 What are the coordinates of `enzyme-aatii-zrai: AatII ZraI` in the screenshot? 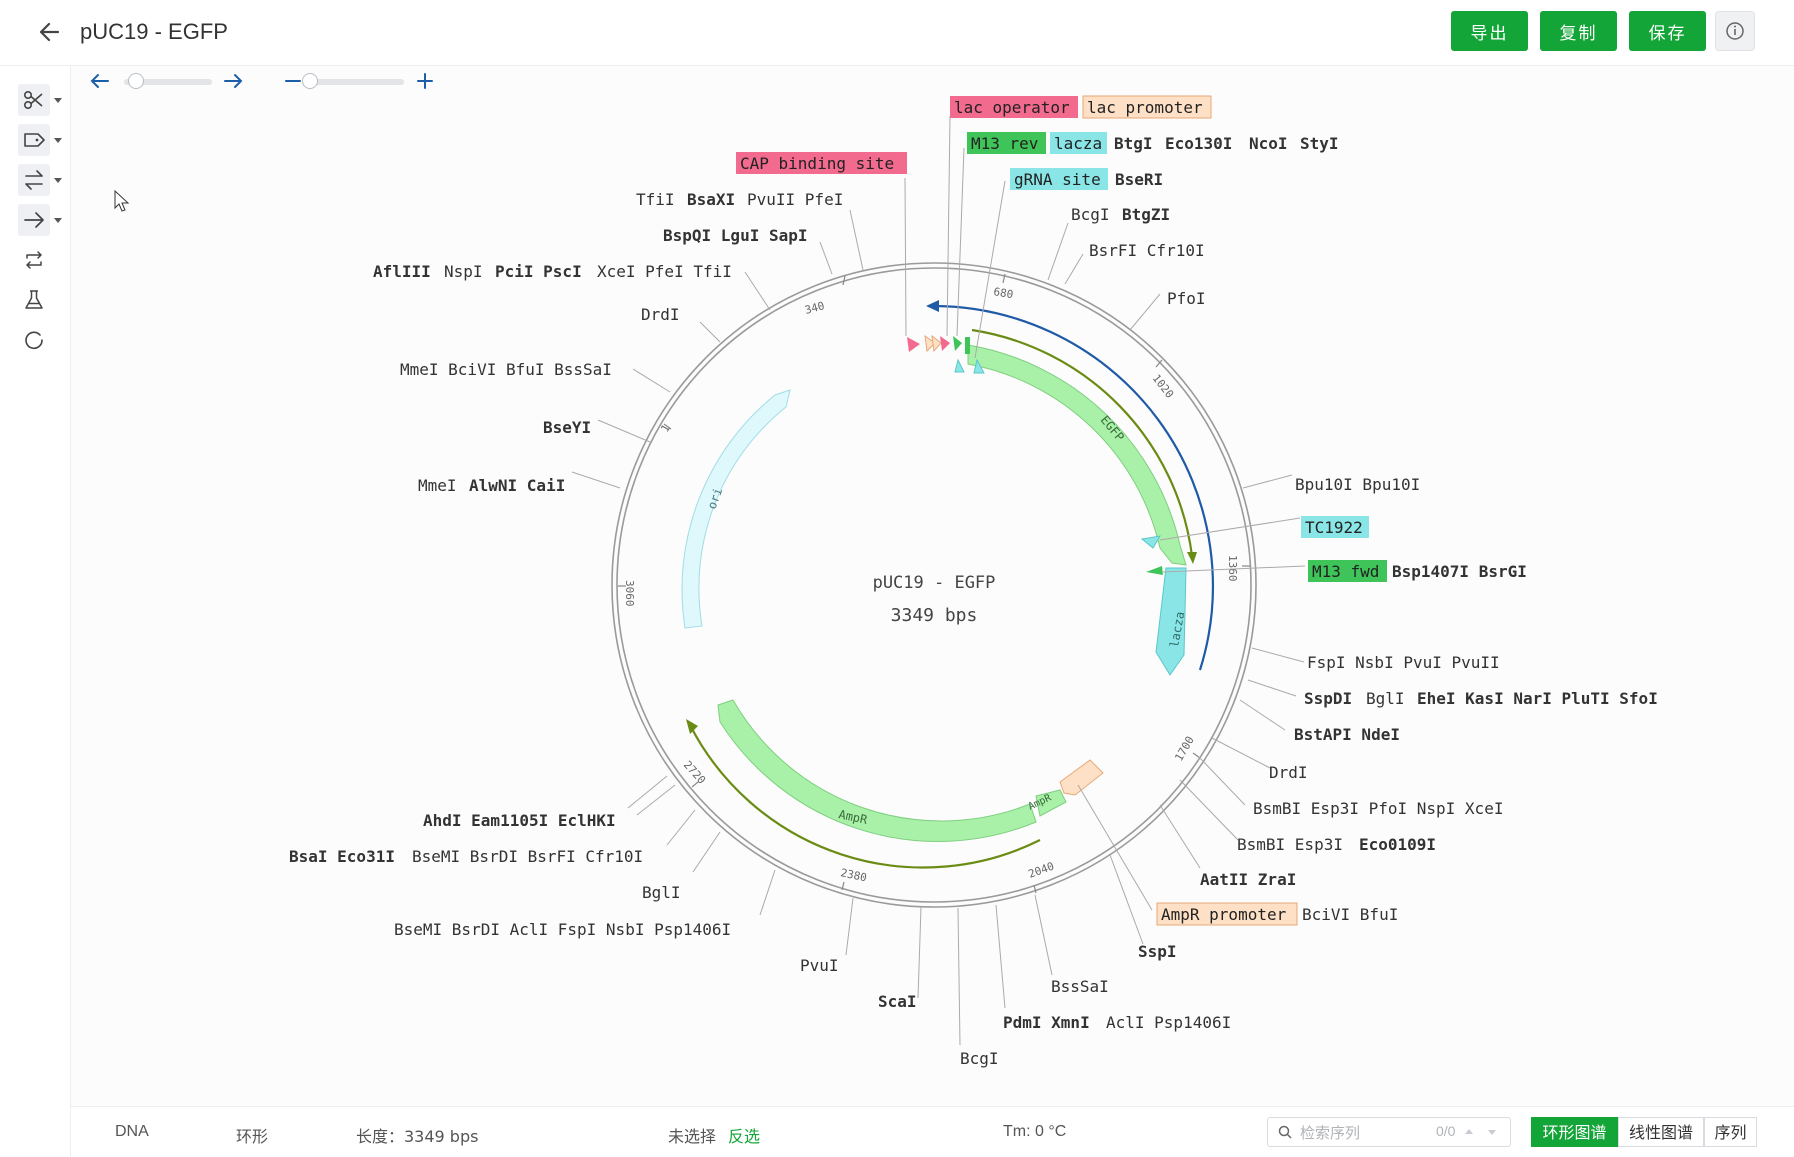 It's located at (1248, 879).